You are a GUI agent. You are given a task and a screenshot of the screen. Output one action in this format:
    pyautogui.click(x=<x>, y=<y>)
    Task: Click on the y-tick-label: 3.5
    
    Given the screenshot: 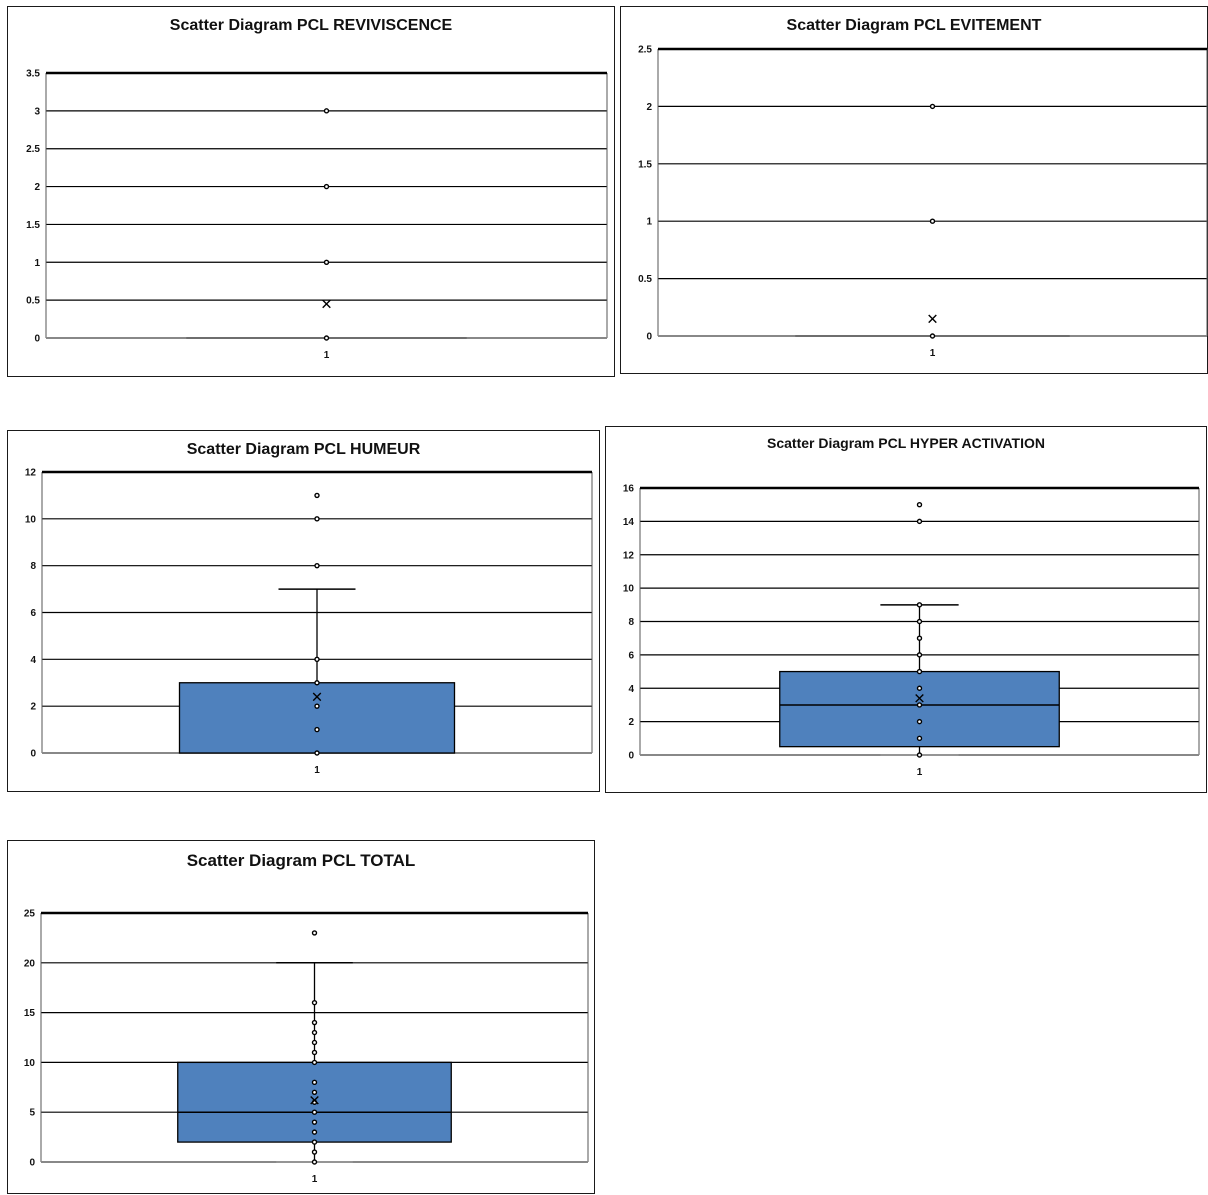 What is the action you would take?
    pyautogui.click(x=33, y=74)
    